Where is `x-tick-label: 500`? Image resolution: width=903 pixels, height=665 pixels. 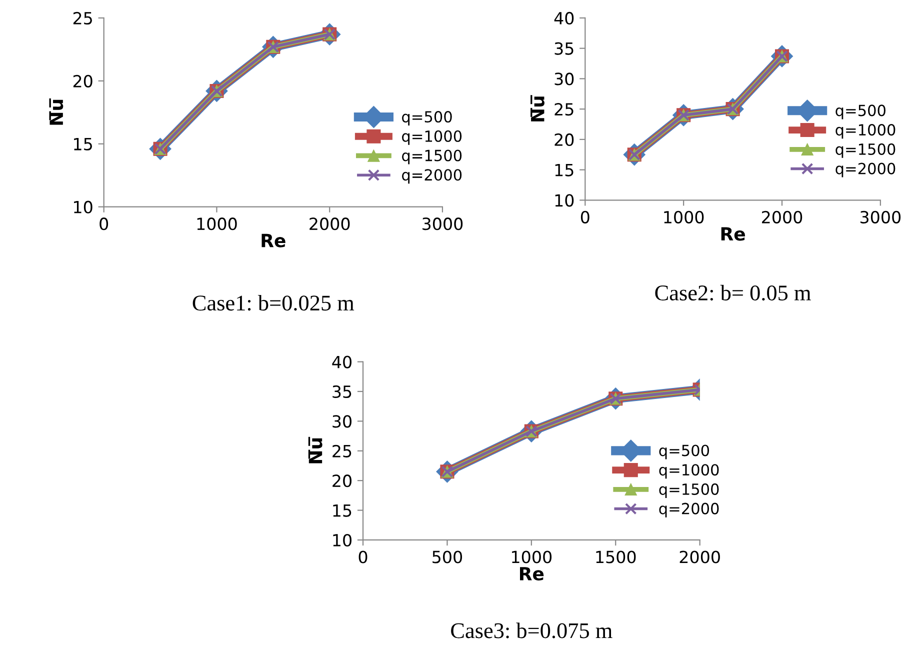
x-tick-label: 500 is located at coordinates (447, 557).